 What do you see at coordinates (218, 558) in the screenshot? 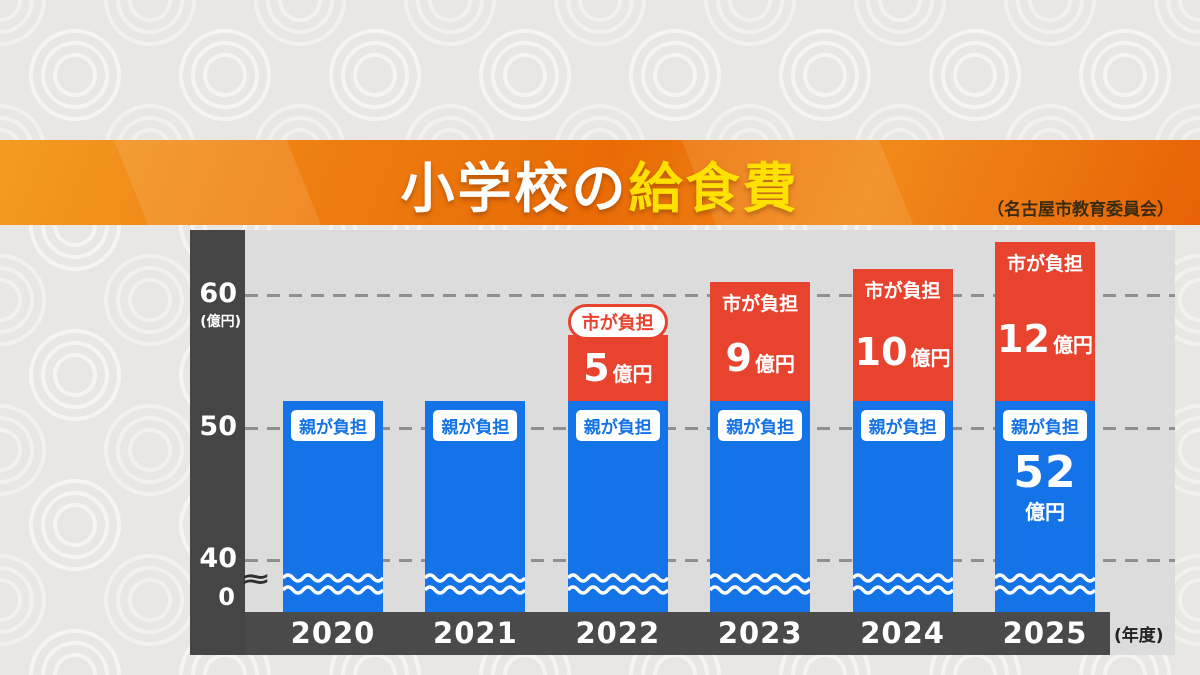
I see `y-tick-label-40: 40` at bounding box center [218, 558].